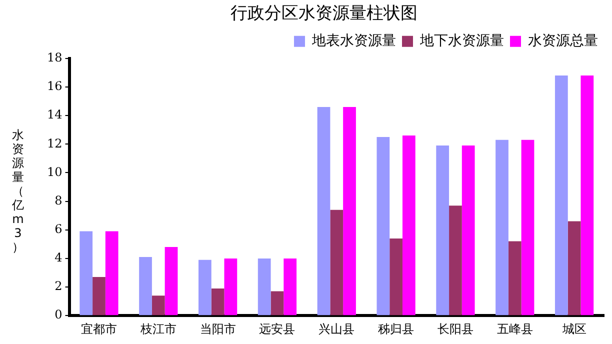  I want to click on x-tick-label: 兴山县, so click(336, 329).